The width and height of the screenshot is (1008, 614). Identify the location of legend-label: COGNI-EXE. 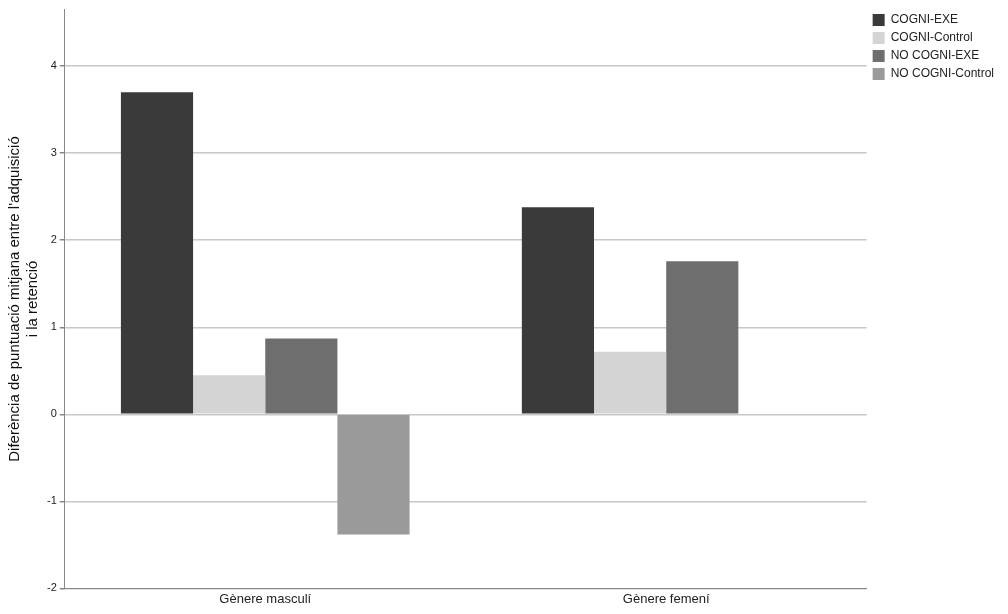
(924, 19).